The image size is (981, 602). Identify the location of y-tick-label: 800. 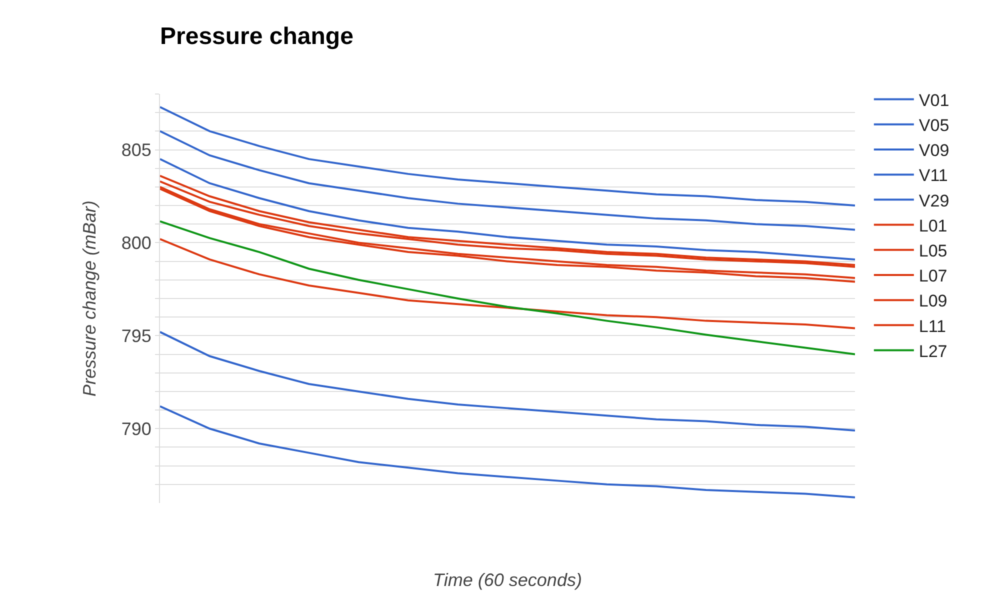
(136, 243).